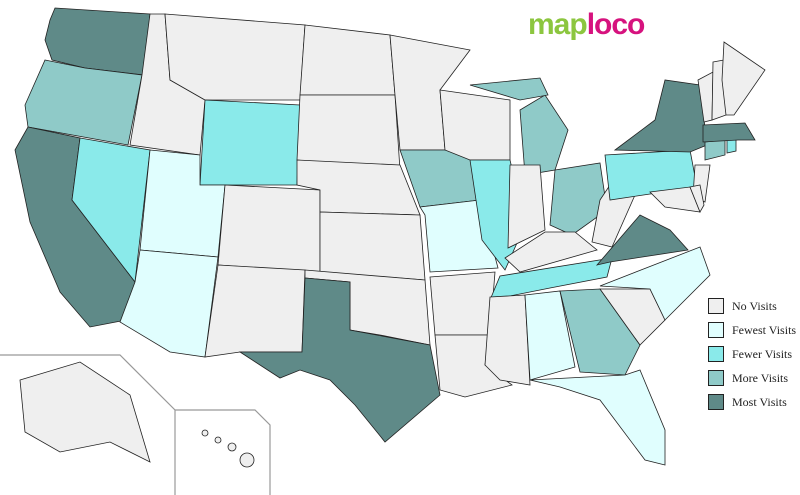 Image resolution: width=800 pixels, height=495 pixels. Describe the element at coordinates (348, 132) in the screenshot. I see `state-sd` at that location.